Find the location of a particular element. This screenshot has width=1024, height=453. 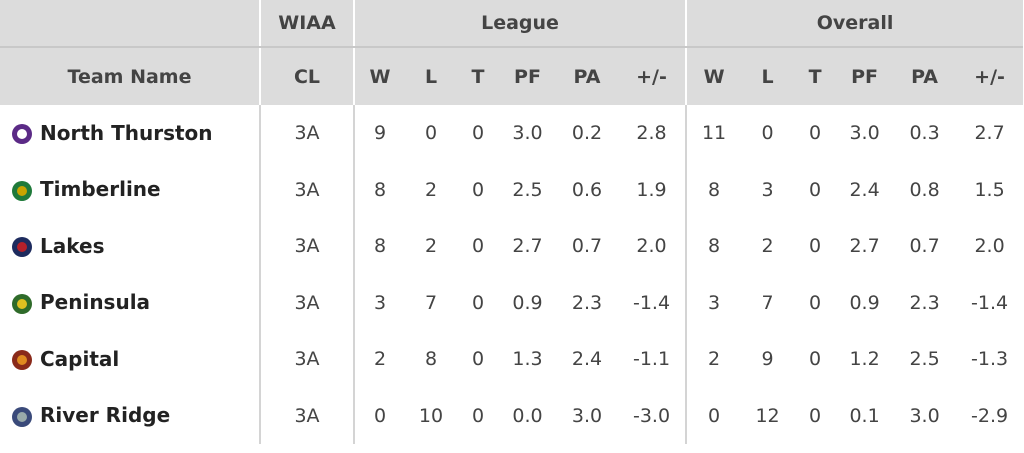

stat-cell: 0.9 is located at coordinates (864, 302).